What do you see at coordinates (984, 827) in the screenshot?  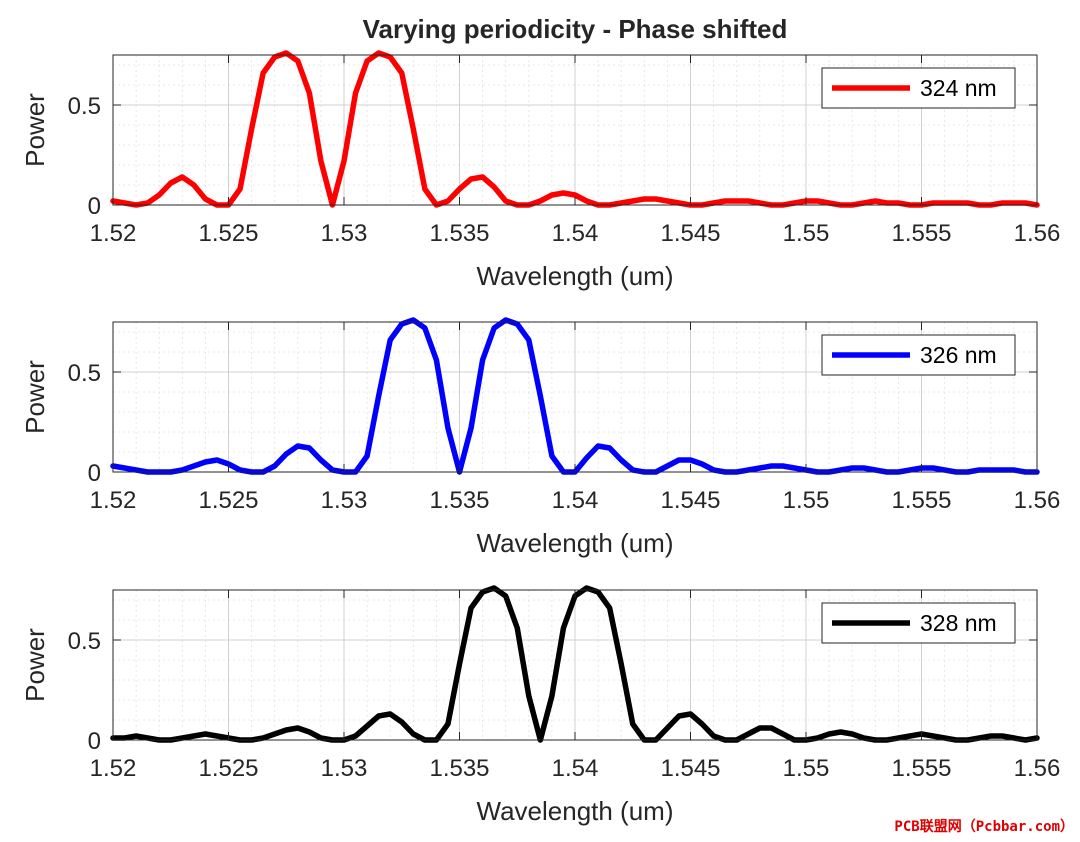 I see `watermark: PCB联盟网（Pcbbar.com）` at bounding box center [984, 827].